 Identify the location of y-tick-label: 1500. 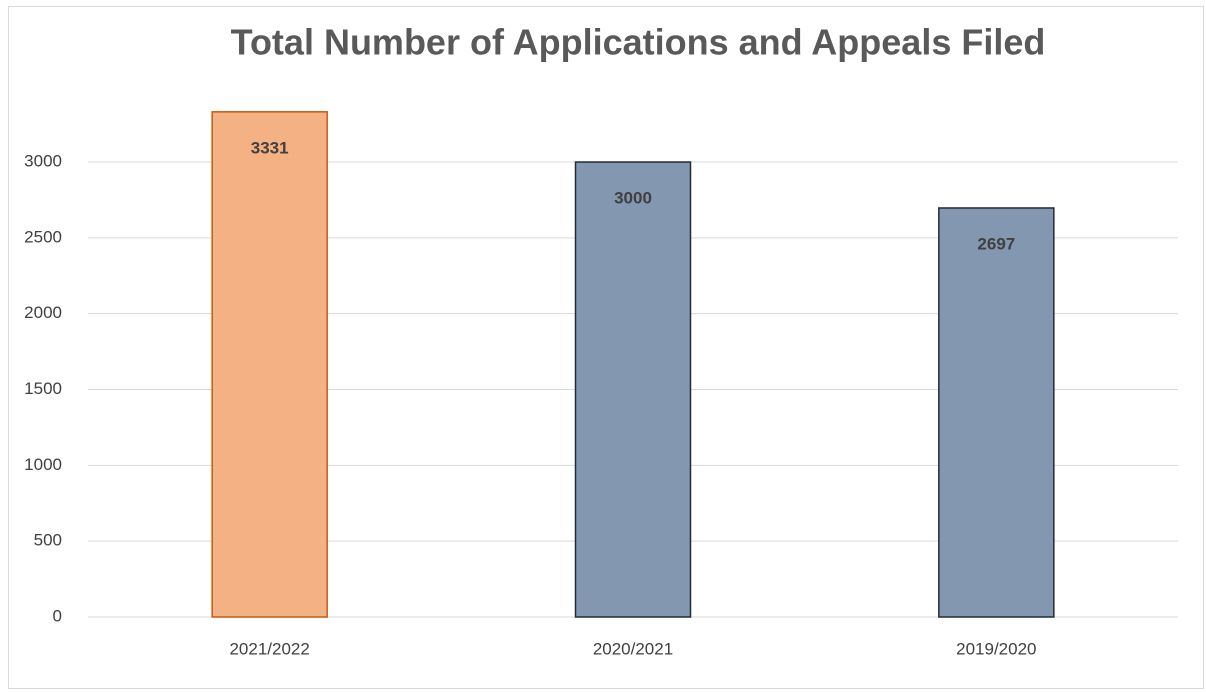
(43, 388).